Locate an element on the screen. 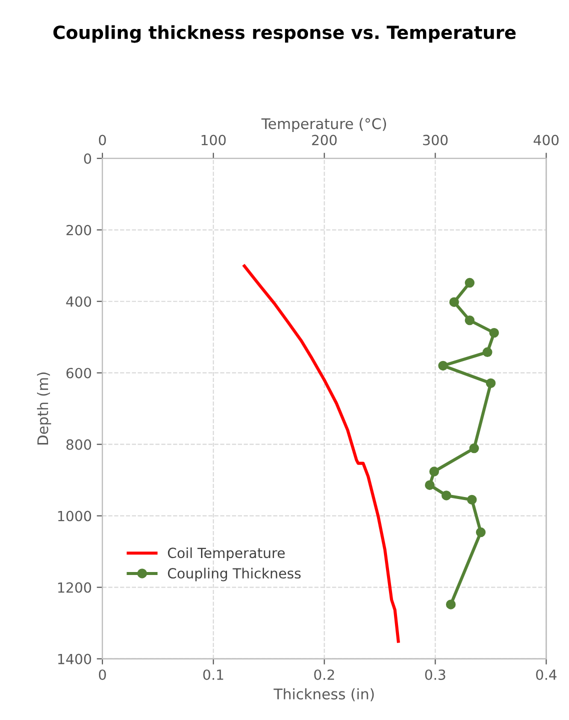  x2-tick-label: 400 is located at coordinates (546, 140).